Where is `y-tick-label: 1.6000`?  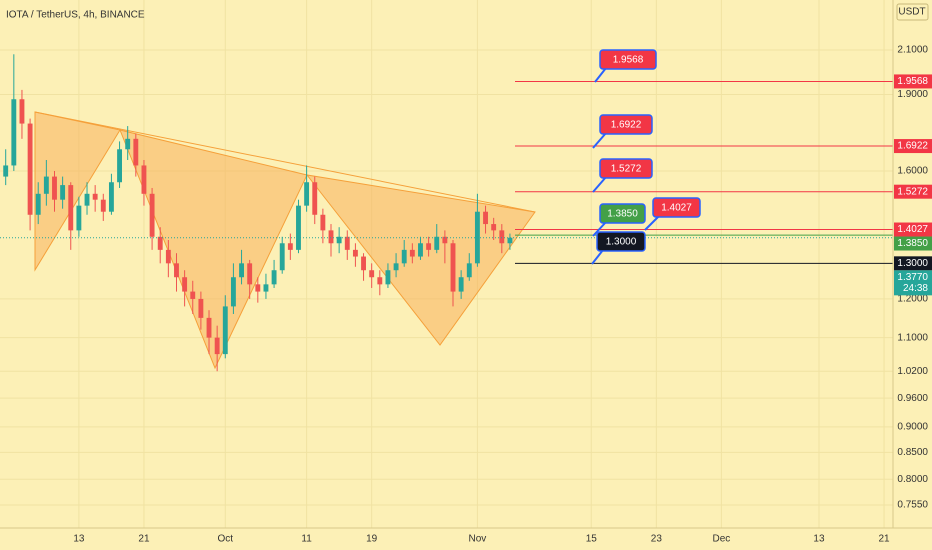
y-tick-label: 1.6000 is located at coordinates (912, 171).